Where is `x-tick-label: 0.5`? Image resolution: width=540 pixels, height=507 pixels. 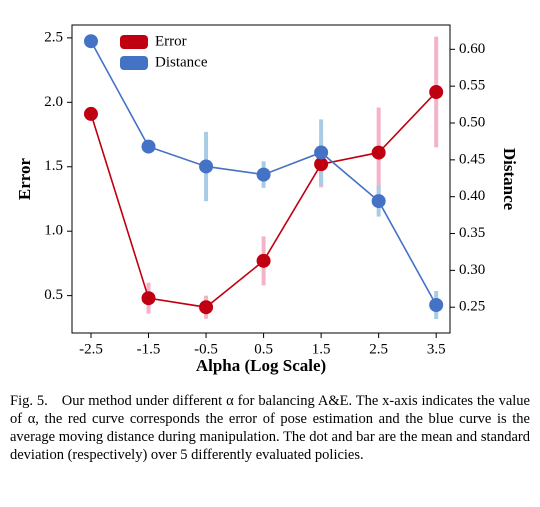
x-tick-label: 0.5 is located at coordinates (263, 349).